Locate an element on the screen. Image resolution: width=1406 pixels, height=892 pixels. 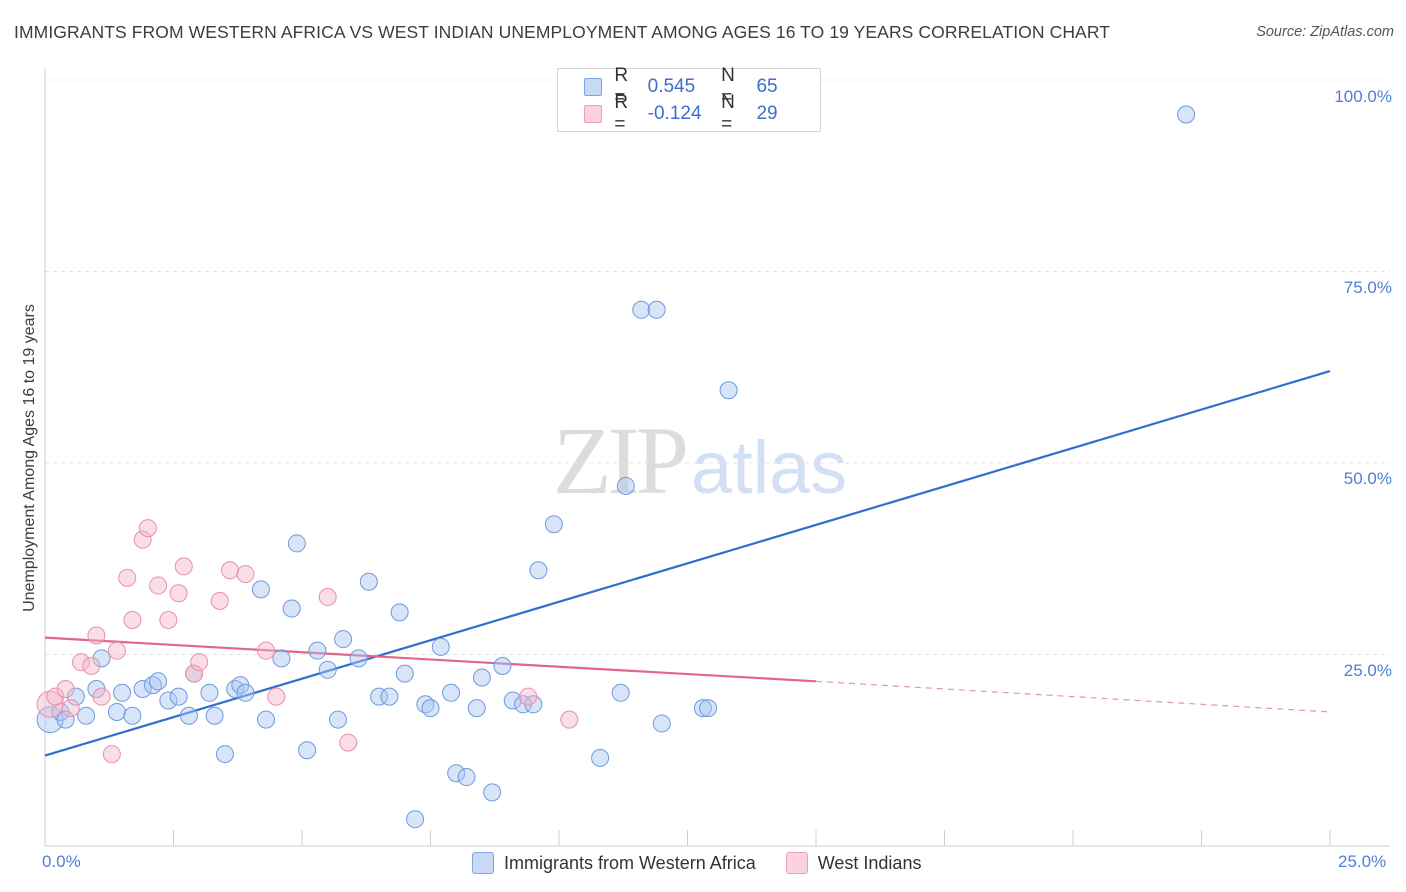
correlation-legend: R = 0.545 N = 65 R = -0.124 N = 29 is located at coordinates (689, 100).